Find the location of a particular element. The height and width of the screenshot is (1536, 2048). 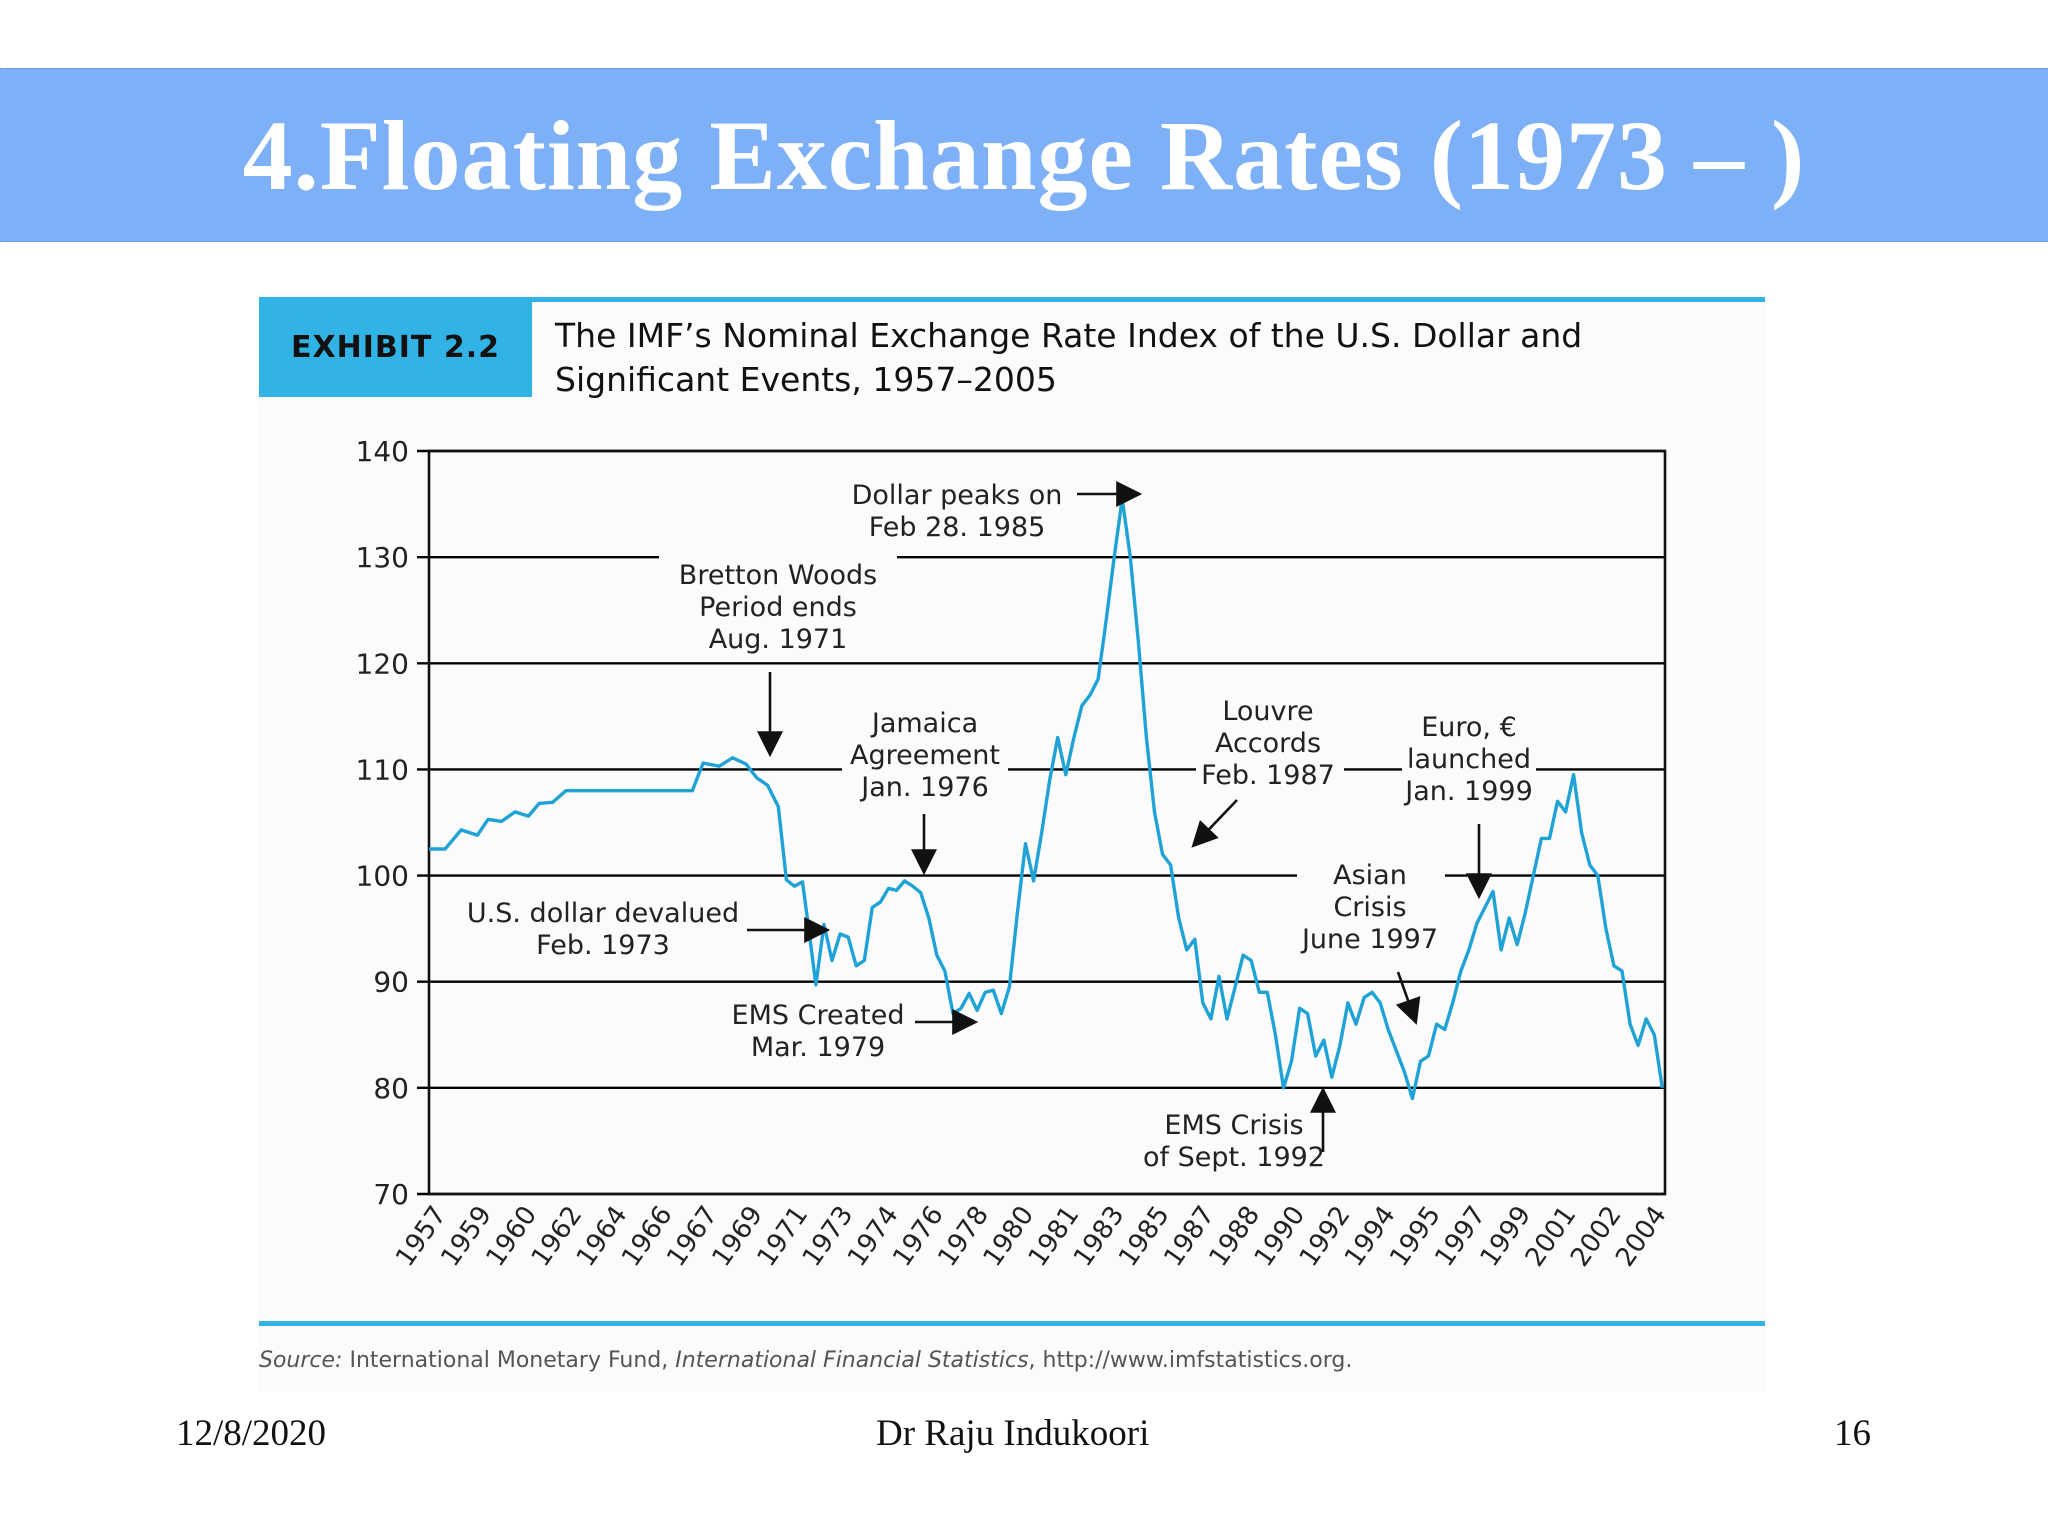

source-text2: , http://www.imfstatistics.org. is located at coordinates (1190, 1360).